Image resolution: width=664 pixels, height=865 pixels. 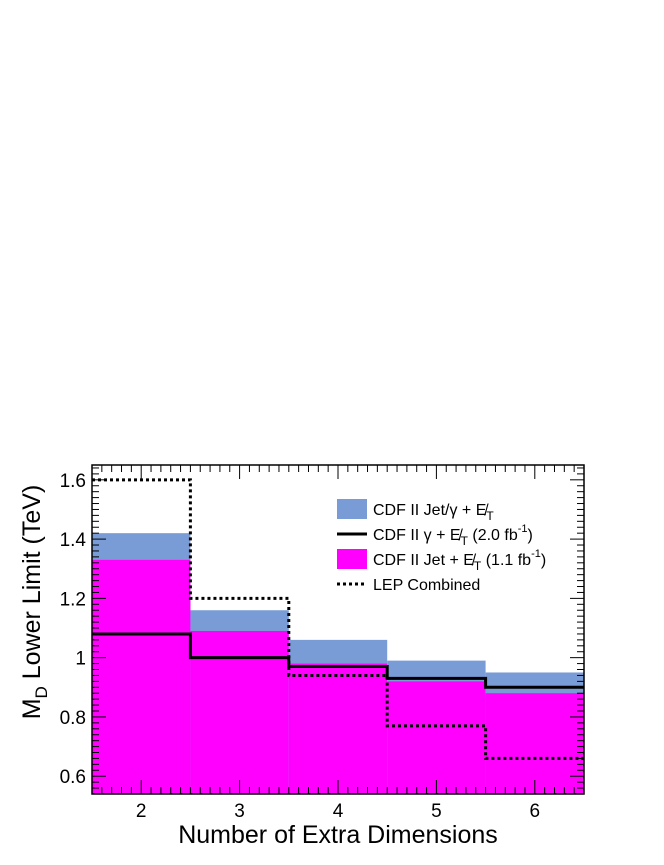 I want to click on x-axis-label: Number of Extra Dimensions, so click(x=338, y=835).